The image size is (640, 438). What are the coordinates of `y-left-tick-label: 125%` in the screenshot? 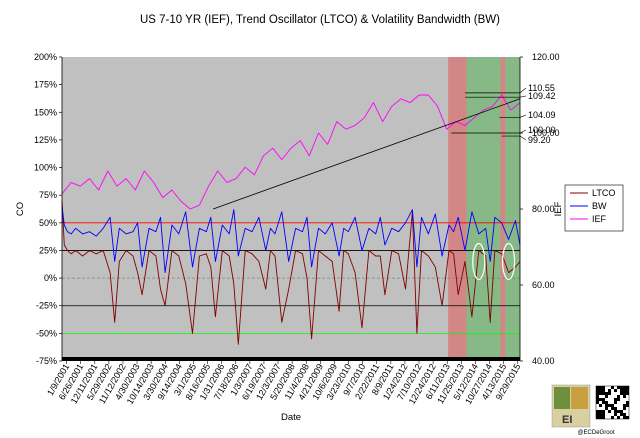 It's located at (45, 140).